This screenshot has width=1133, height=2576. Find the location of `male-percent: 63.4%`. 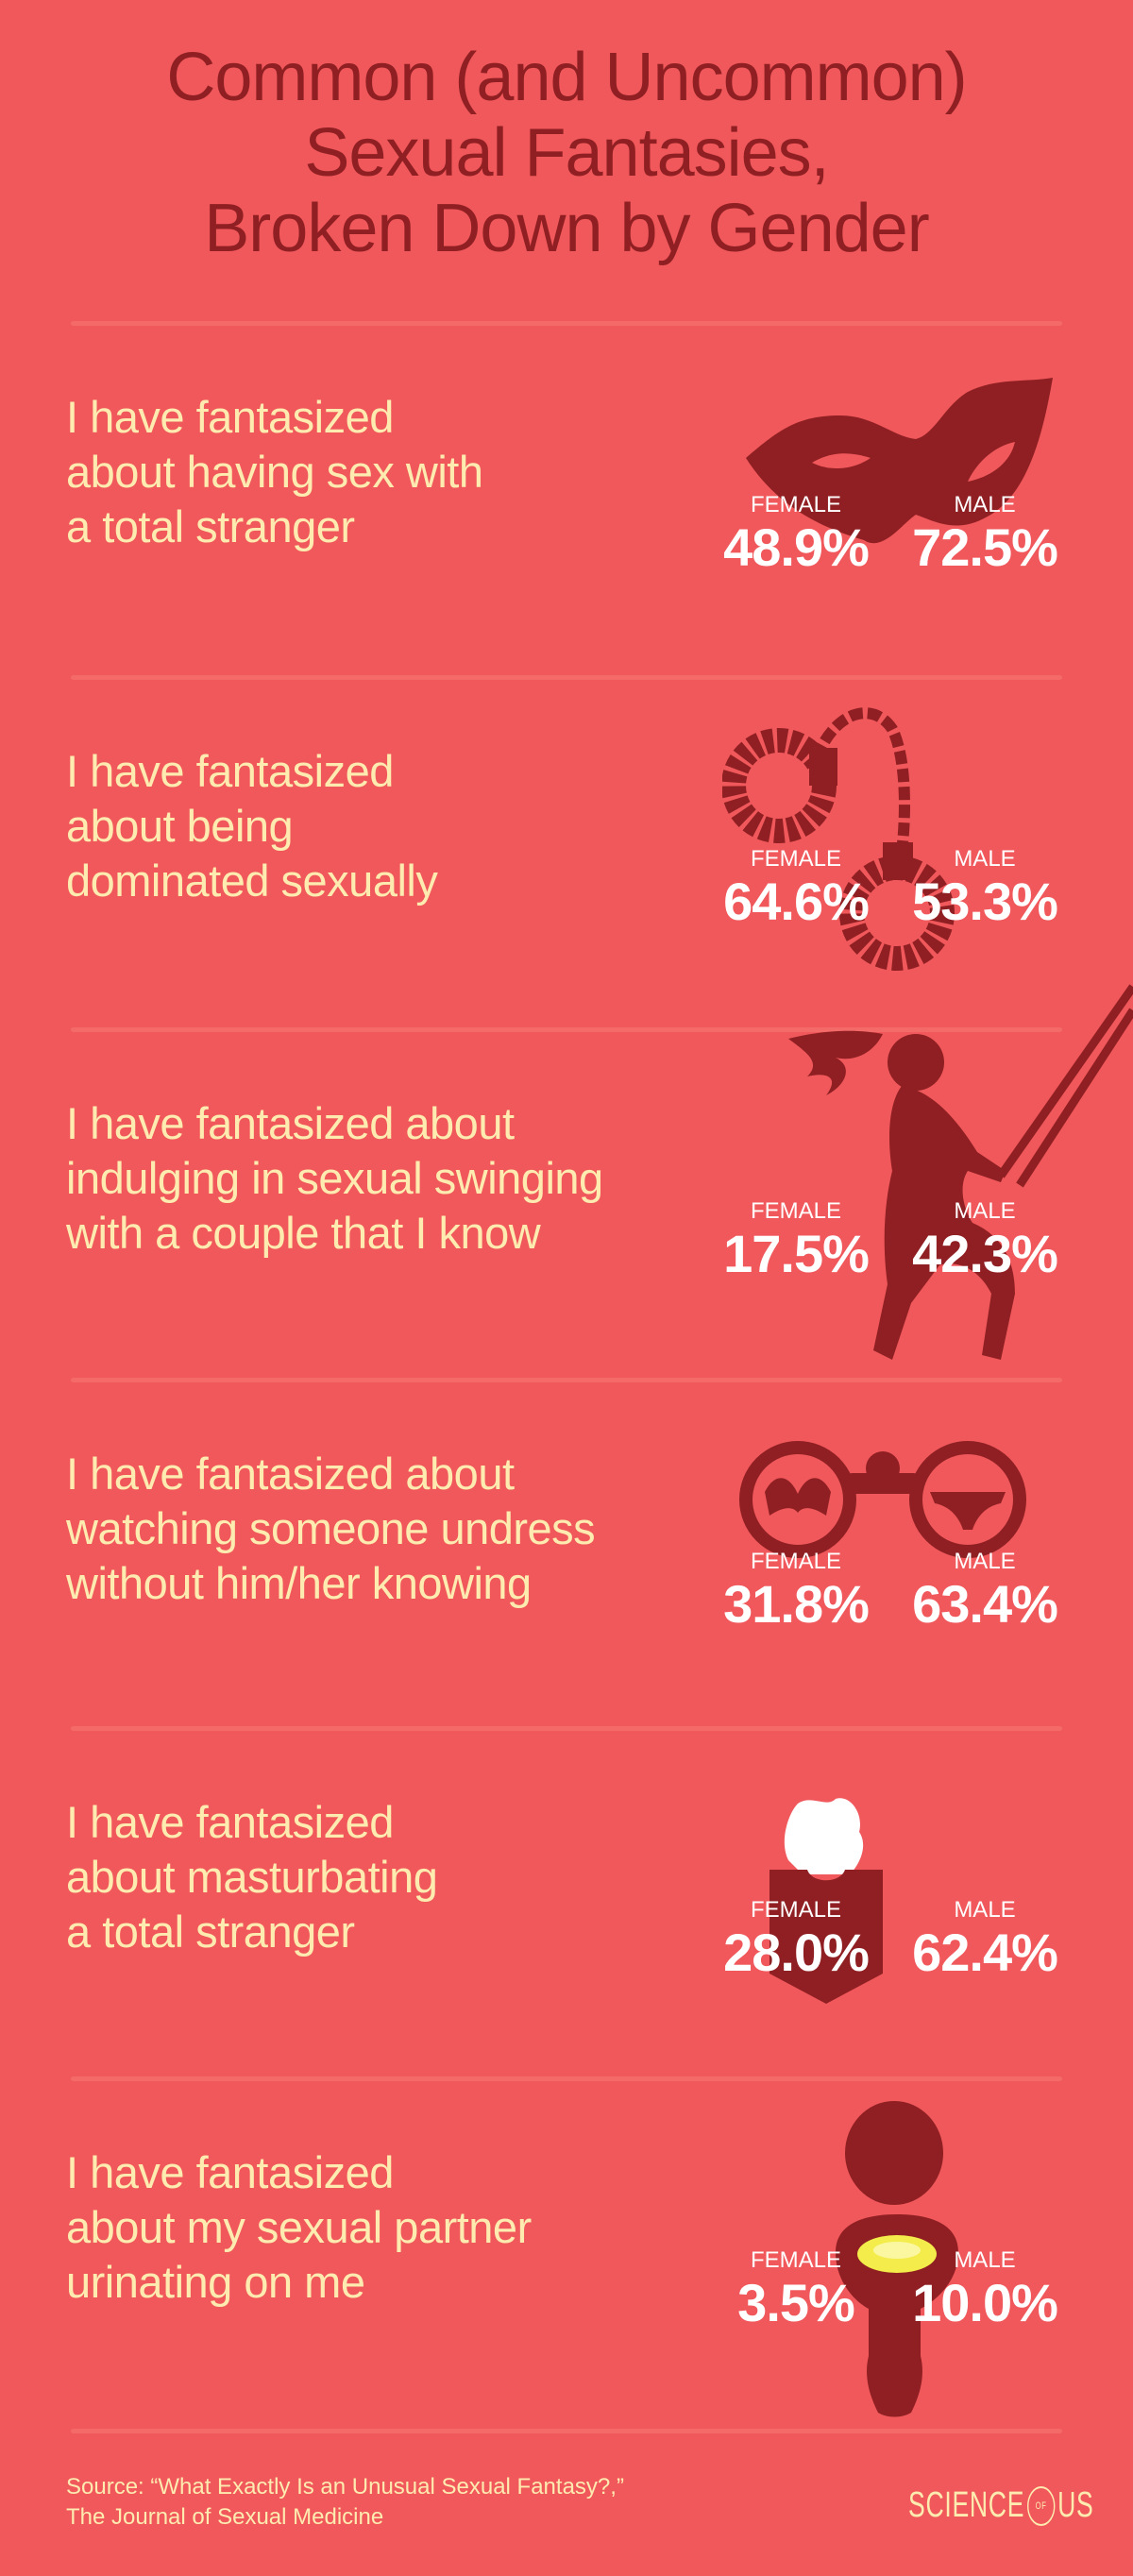

male-percent: 63.4% is located at coordinates (985, 1604).